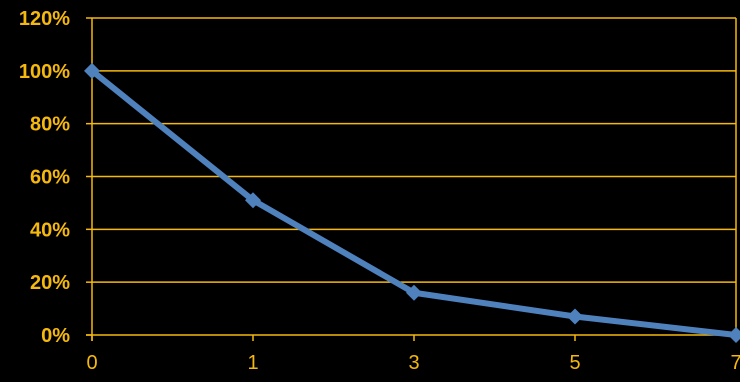 The width and height of the screenshot is (740, 382). Describe the element at coordinates (50, 283) in the screenshot. I see `y-tick-label: 20%` at that location.